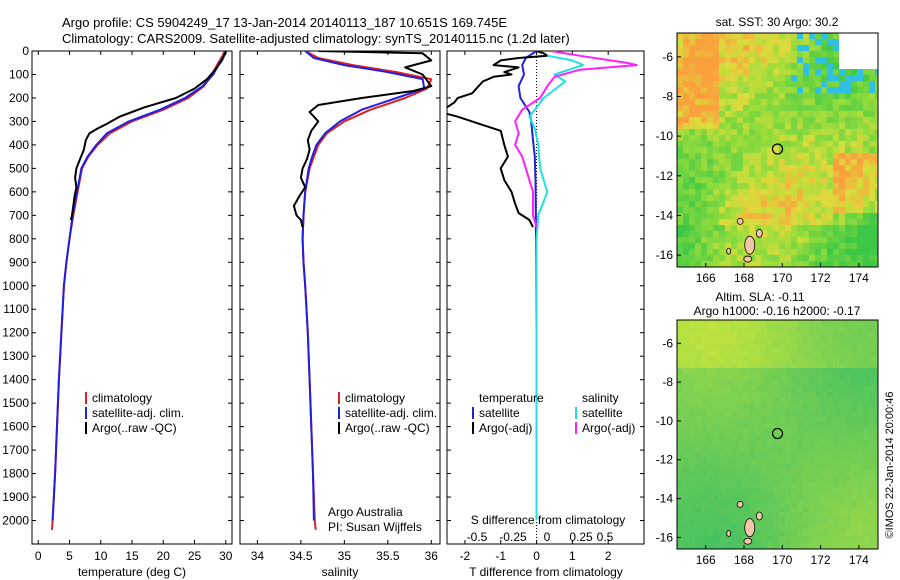 This screenshot has height=580, width=900. I want to click on x-top-tick-label: -0.25, so click(513, 537).